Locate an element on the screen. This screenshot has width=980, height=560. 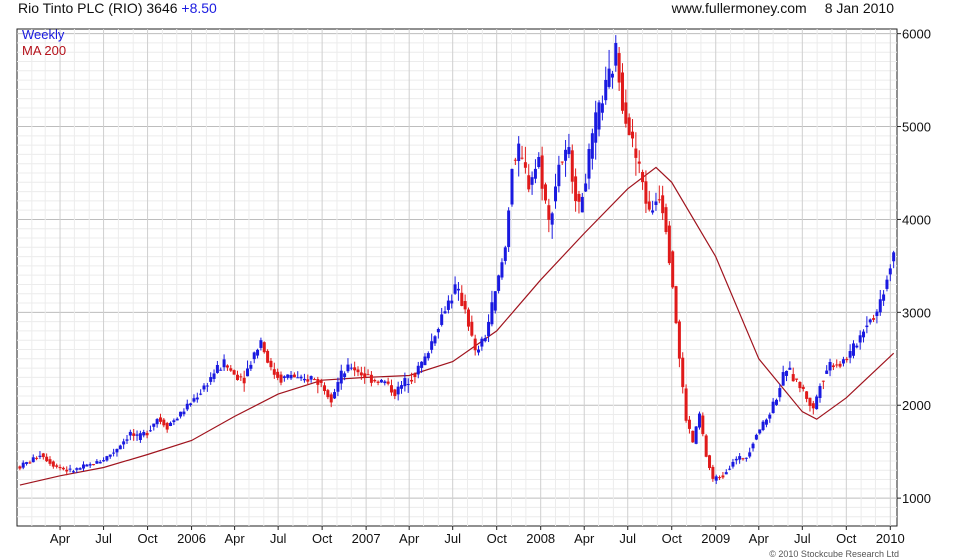
x-tick-label: 2008 is located at coordinates (540, 538).